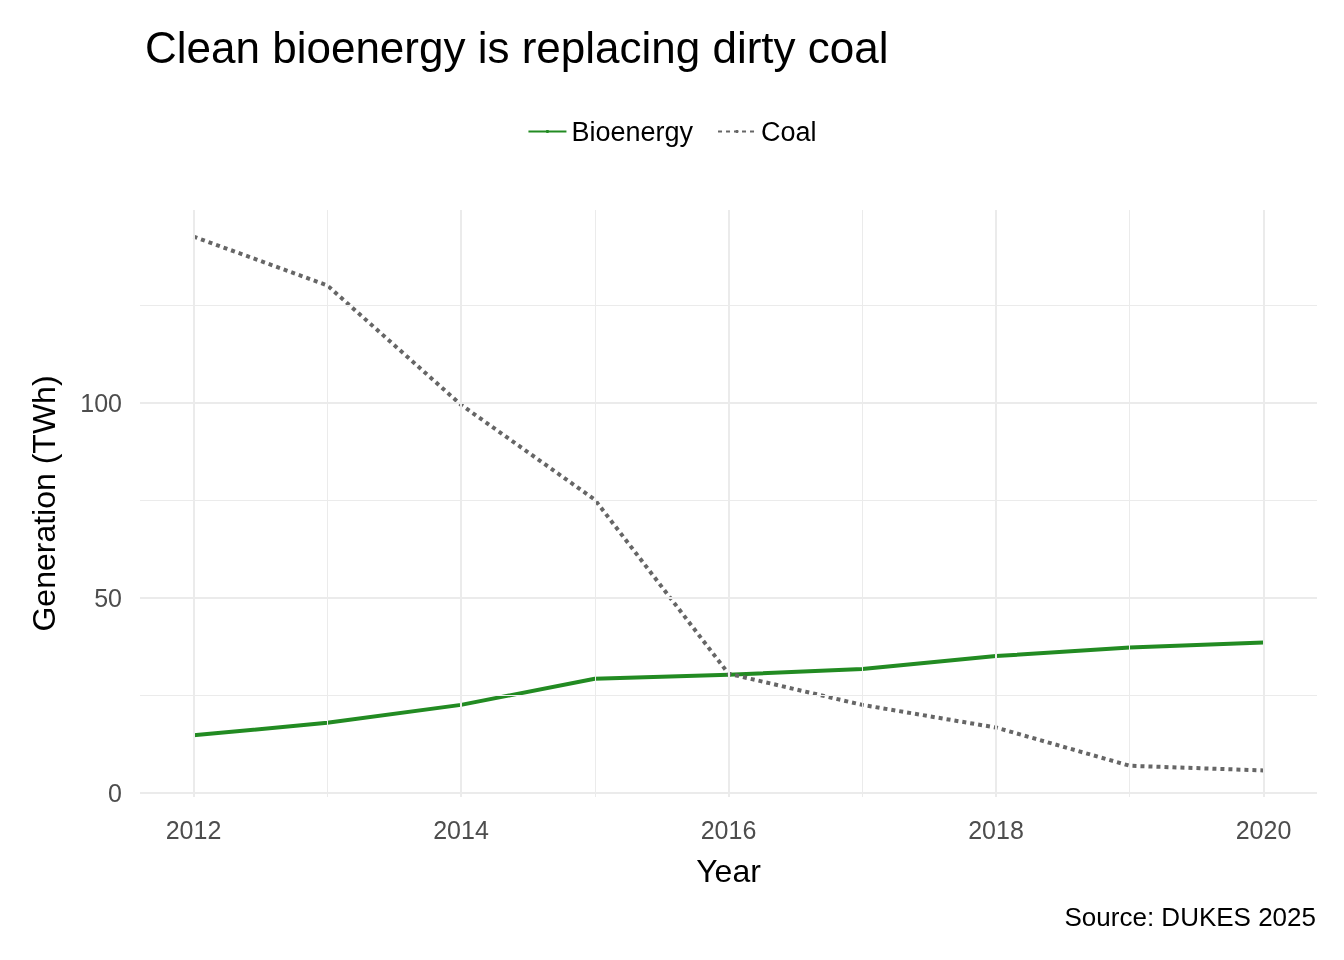  Describe the element at coordinates (789, 131) in the screenshot. I see `legend-label: Coal` at that location.